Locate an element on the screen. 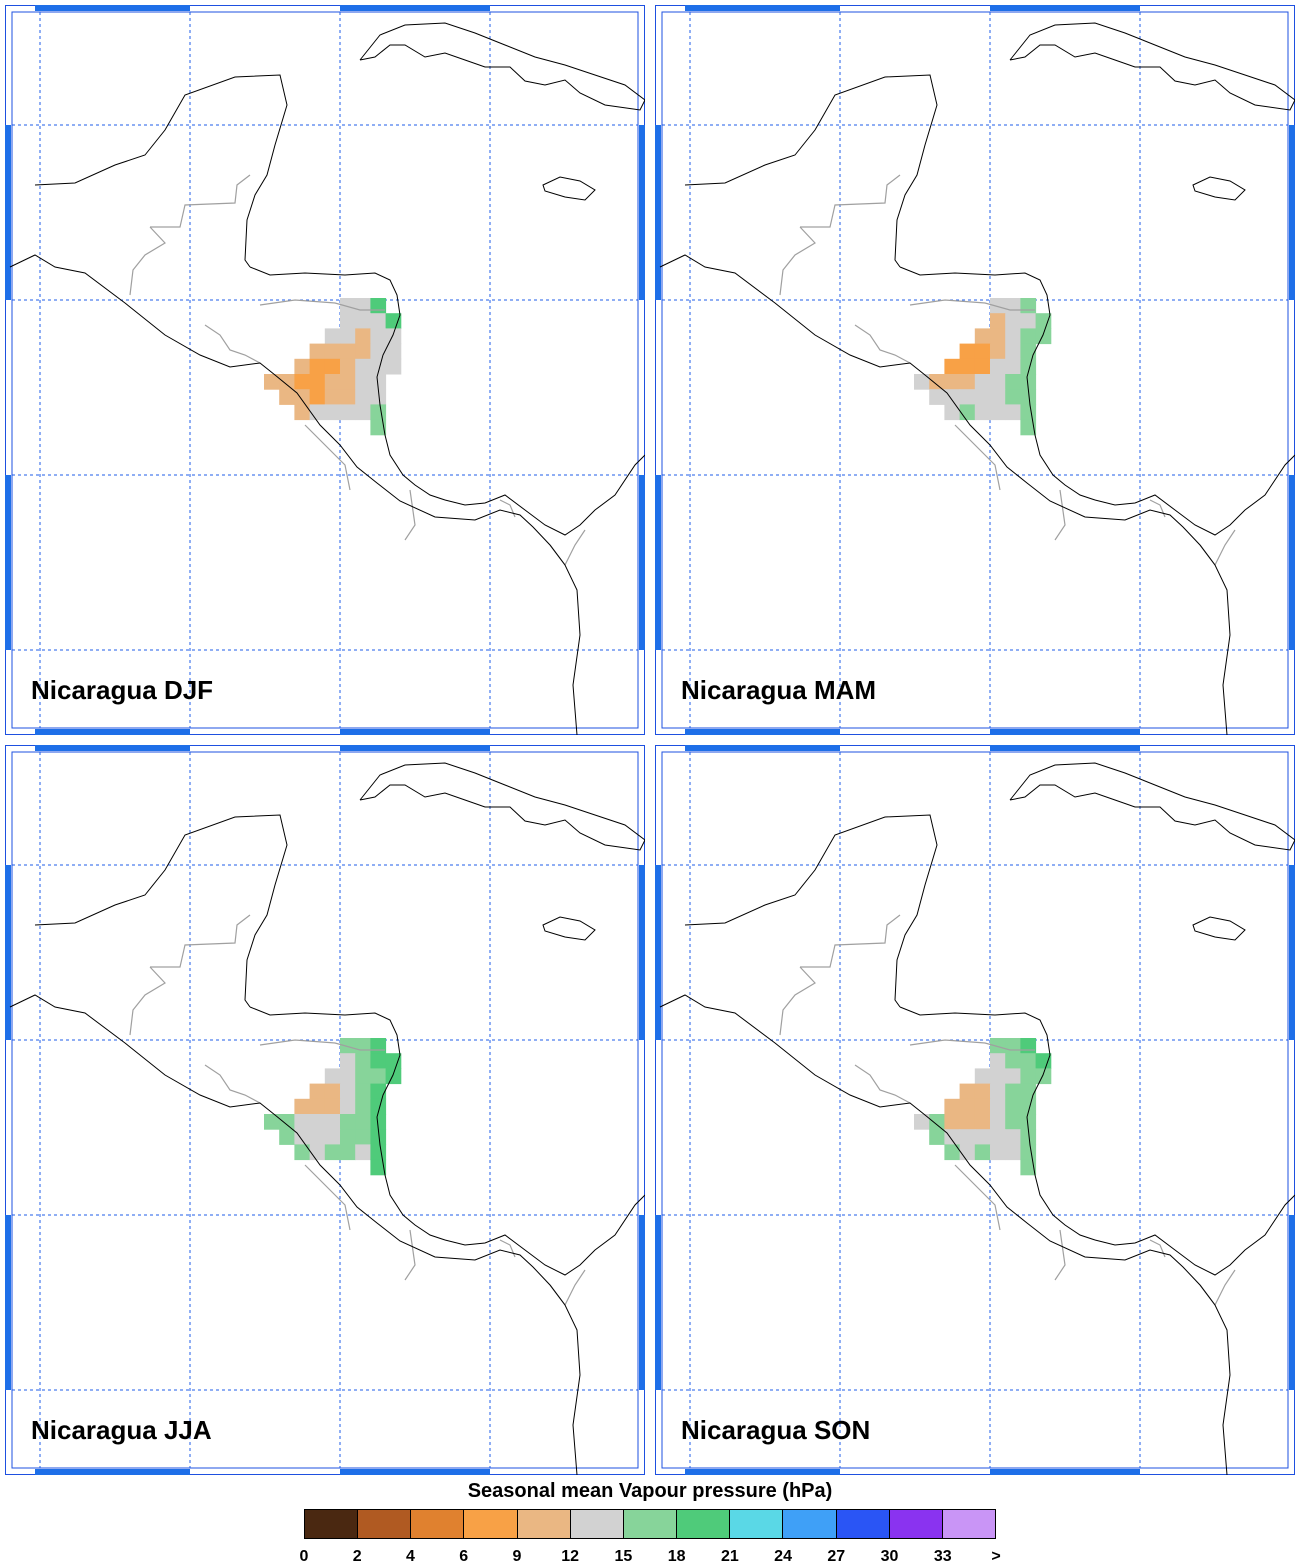 This screenshot has height=1567, width=1300. legend-title: Seasonal mean Vapour pressure (hPa) is located at coordinates (650, 1491).